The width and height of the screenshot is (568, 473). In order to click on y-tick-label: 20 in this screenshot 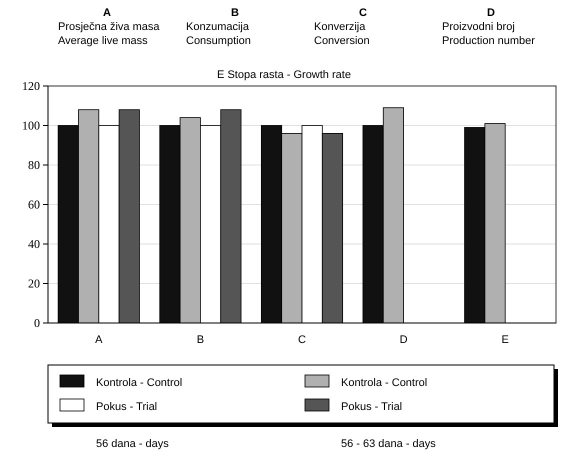, I will do `click(34, 283)`.